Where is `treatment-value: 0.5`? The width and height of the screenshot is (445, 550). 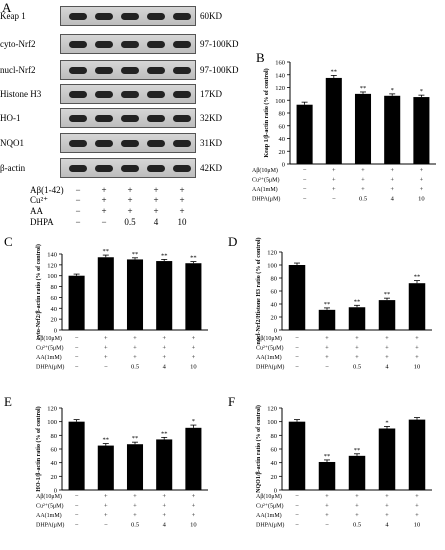 treatment-value: 0.5 is located at coordinates (135, 525).